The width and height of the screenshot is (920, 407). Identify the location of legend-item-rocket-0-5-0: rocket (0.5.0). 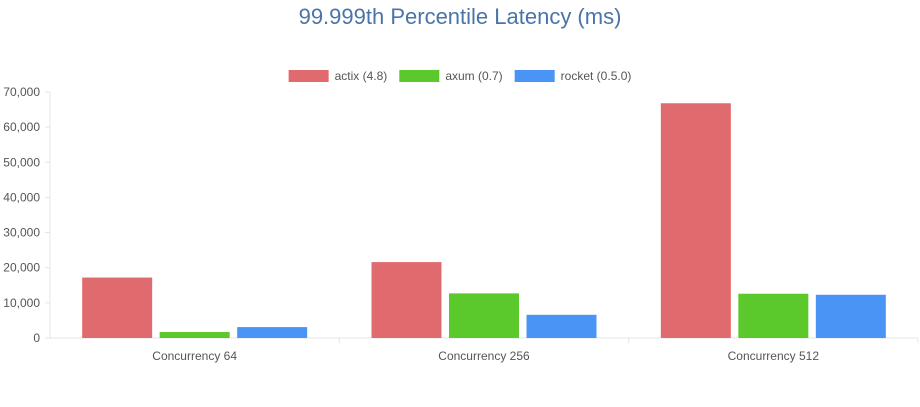
(573, 76).